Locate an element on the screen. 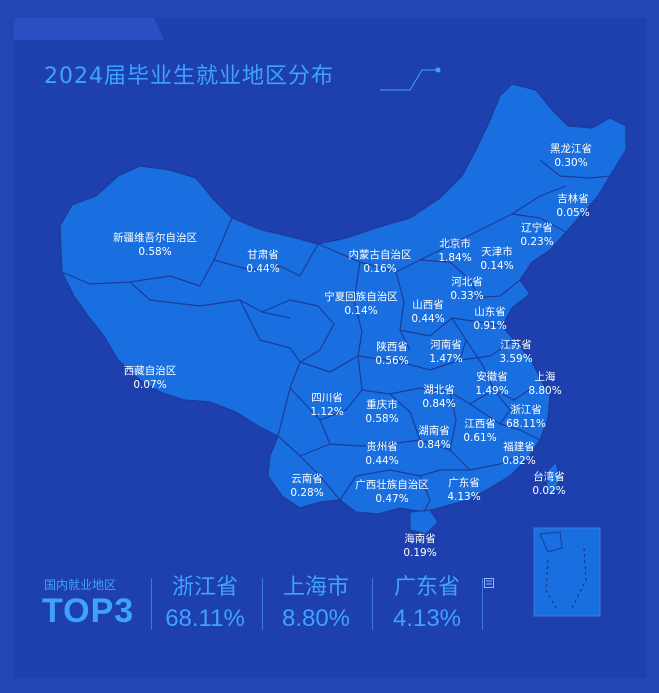  region-label-tibet: 西藏自治区 0.07% is located at coordinates (150, 378).